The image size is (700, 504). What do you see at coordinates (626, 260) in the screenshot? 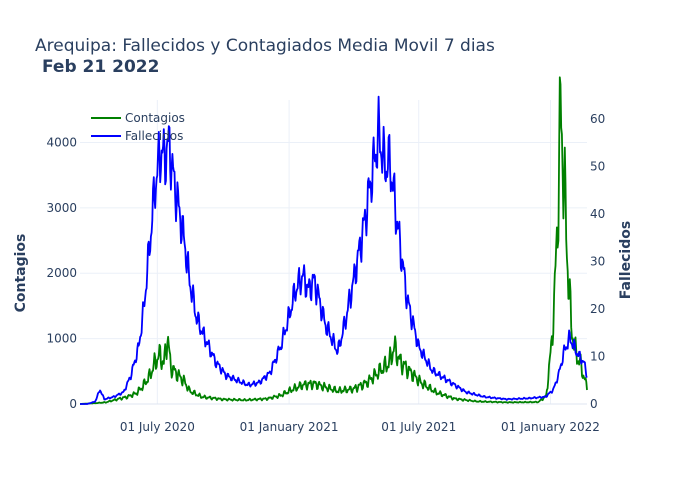
I see `y-axis-label-right: Fallecidos` at bounding box center [626, 260].